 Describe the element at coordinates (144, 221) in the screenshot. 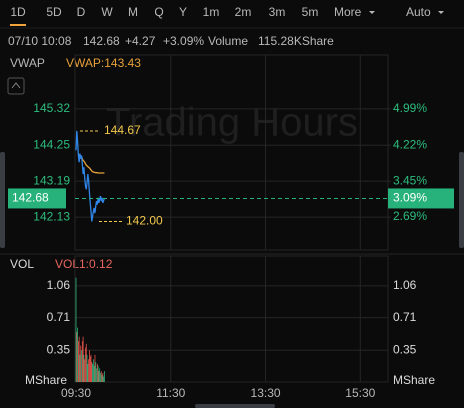

I see `low-label: 142.00` at that location.